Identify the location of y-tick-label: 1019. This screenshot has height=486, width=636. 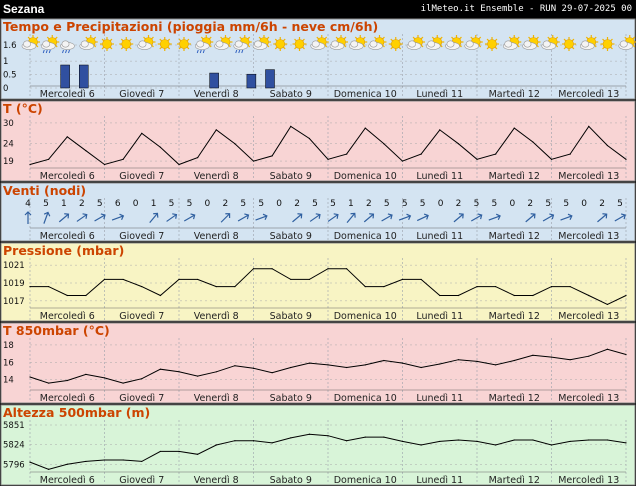
(14, 284).